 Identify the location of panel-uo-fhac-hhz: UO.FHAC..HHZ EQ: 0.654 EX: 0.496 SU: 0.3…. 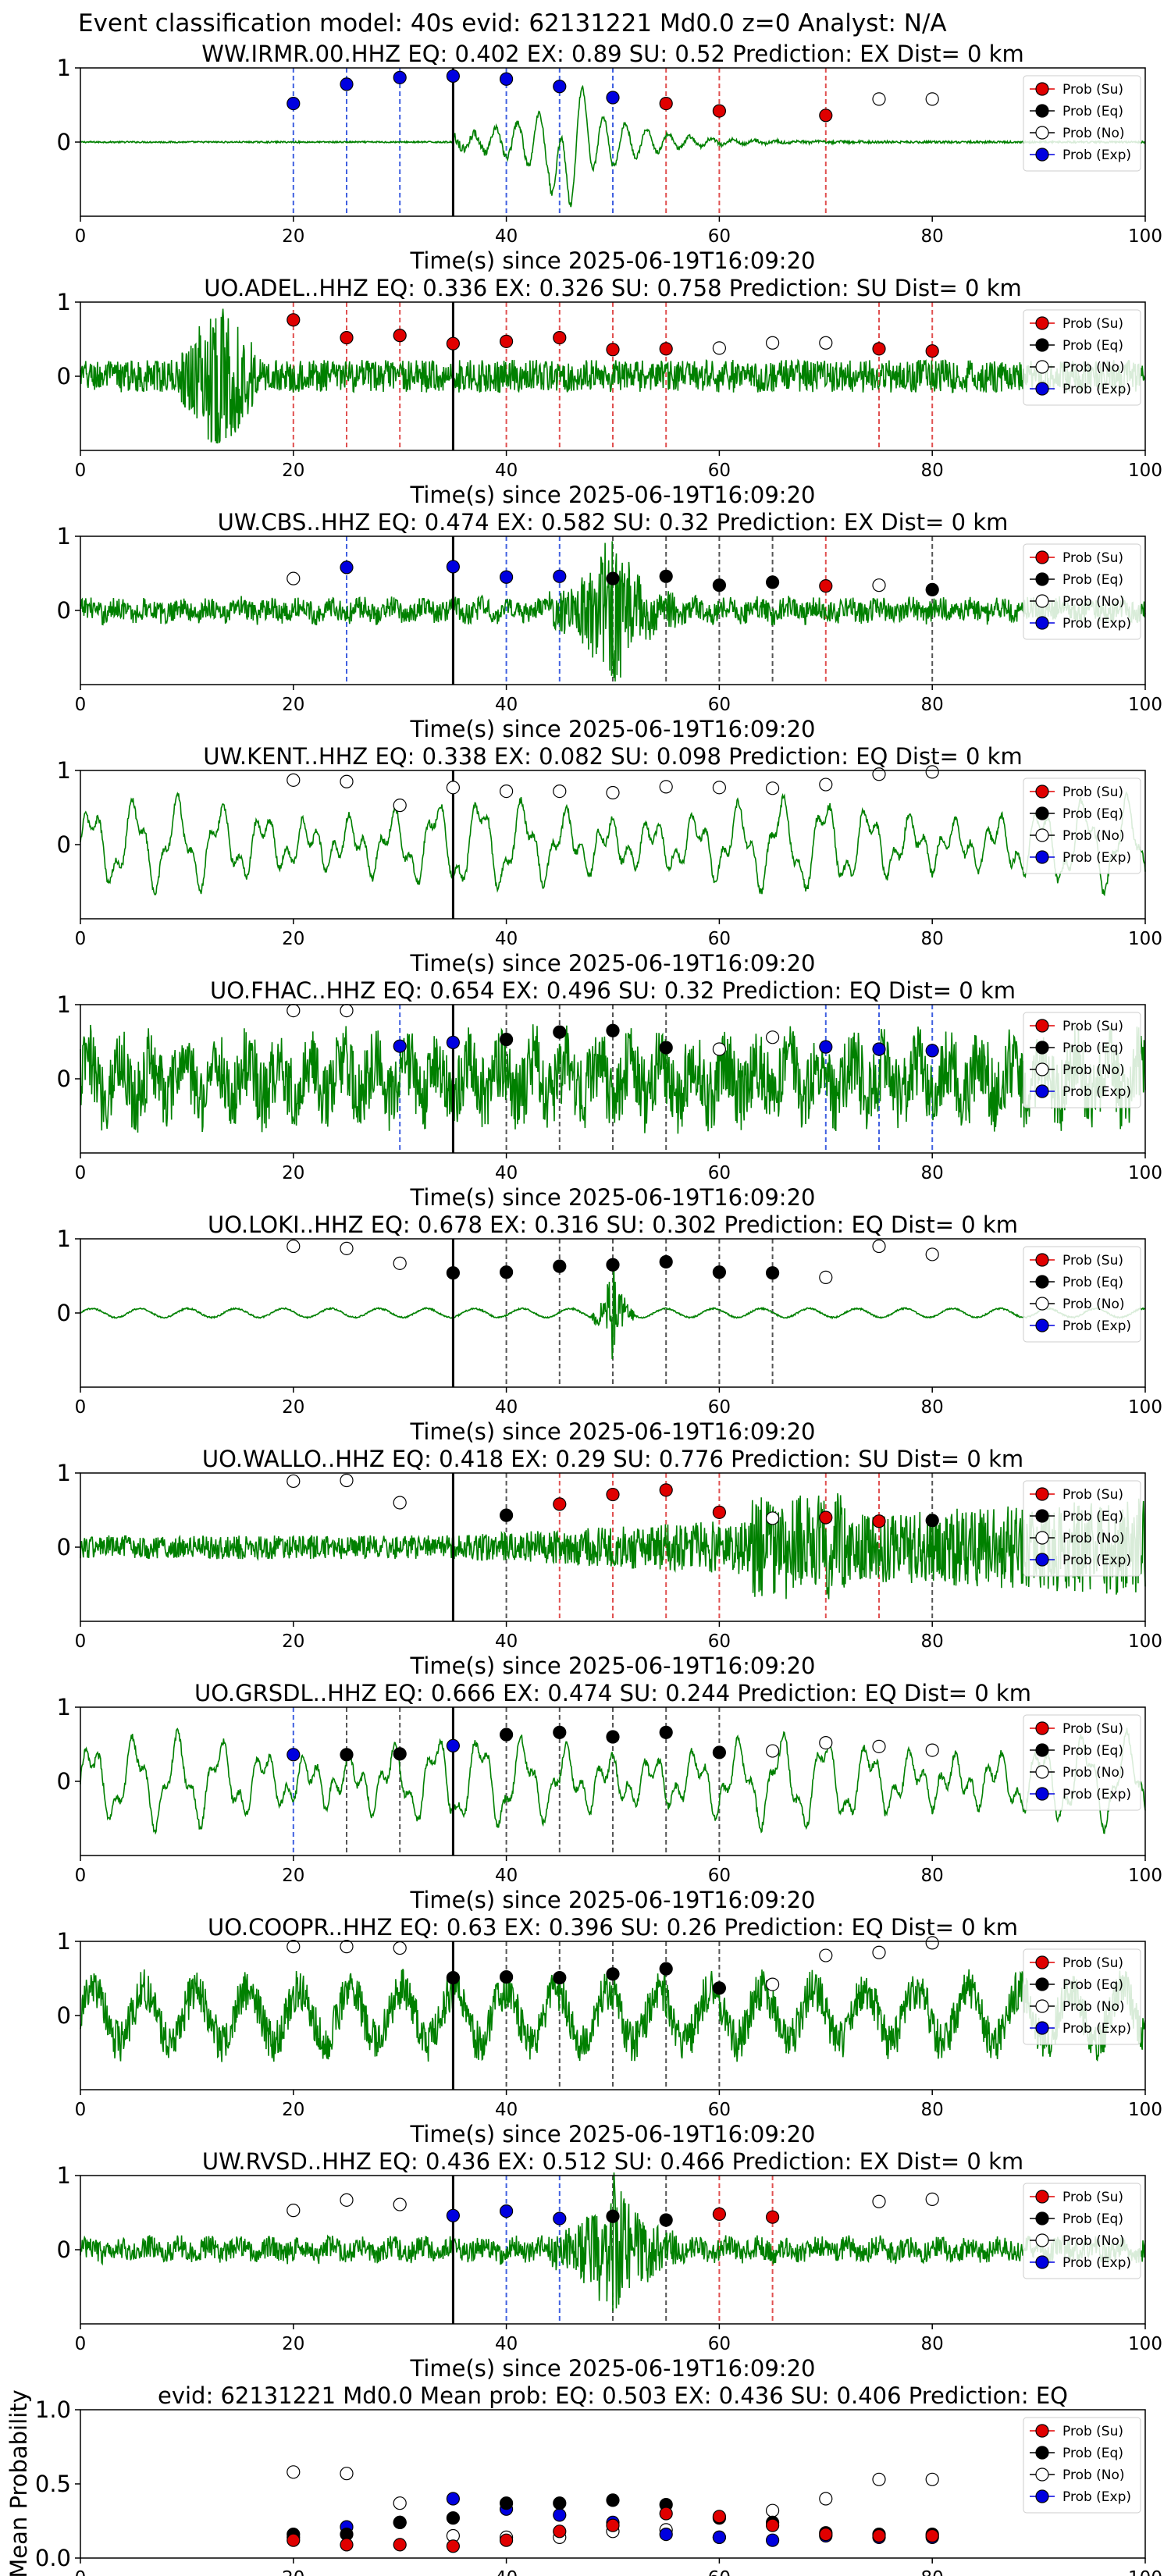
(609, 1094).